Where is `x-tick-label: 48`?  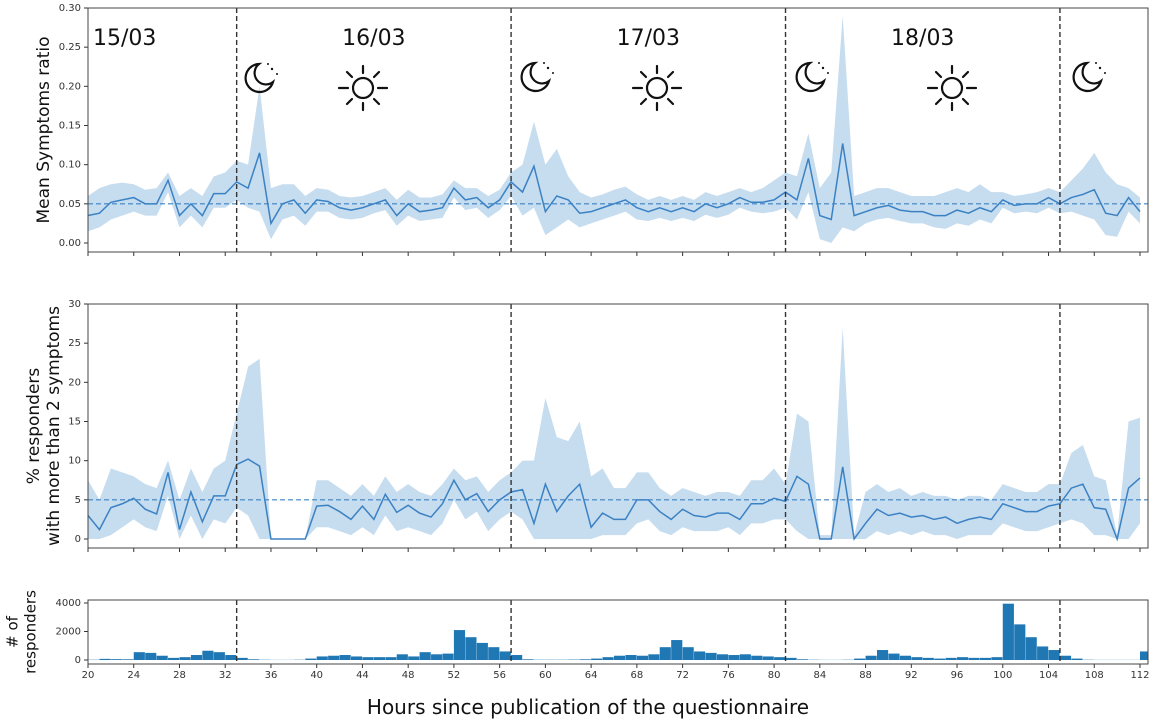 x-tick-label: 48 is located at coordinates (408, 675).